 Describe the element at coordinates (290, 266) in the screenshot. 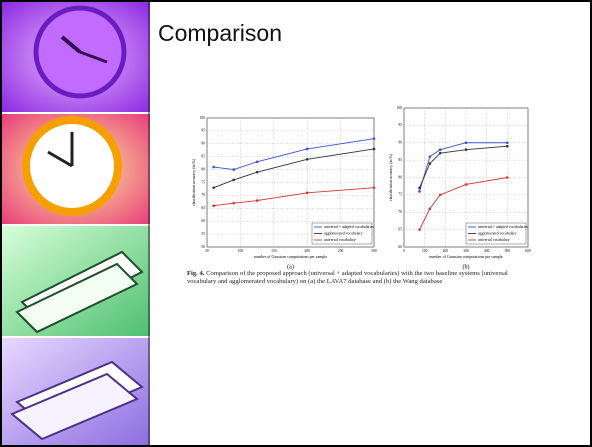

I see `subplot-label: (a)` at that location.